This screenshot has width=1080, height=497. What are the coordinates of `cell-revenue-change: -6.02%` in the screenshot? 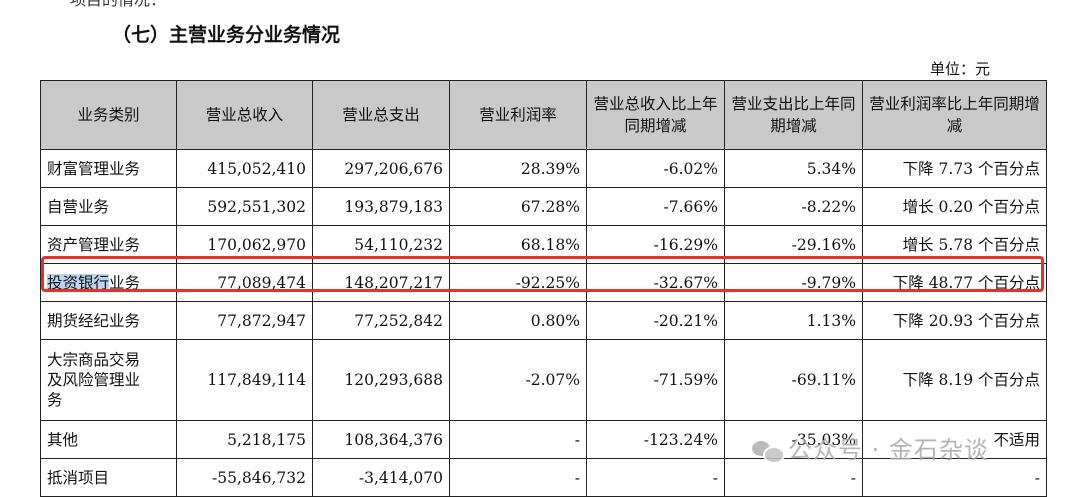 It's located at (655, 168).